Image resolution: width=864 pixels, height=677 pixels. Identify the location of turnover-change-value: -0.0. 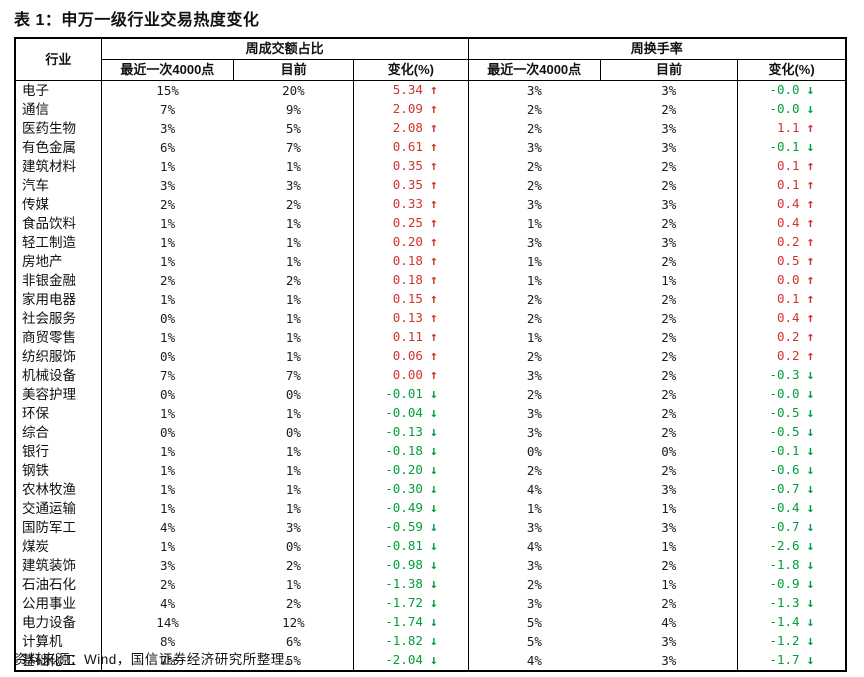
(784, 89).